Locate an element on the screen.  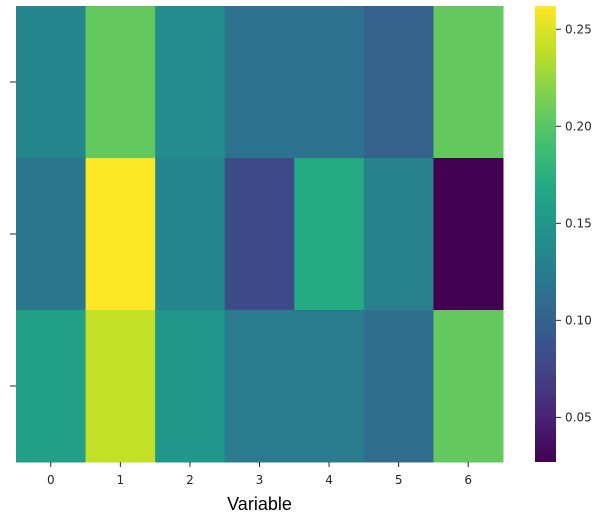
heatmap-cell-r1-c0 is located at coordinates (51, 234).